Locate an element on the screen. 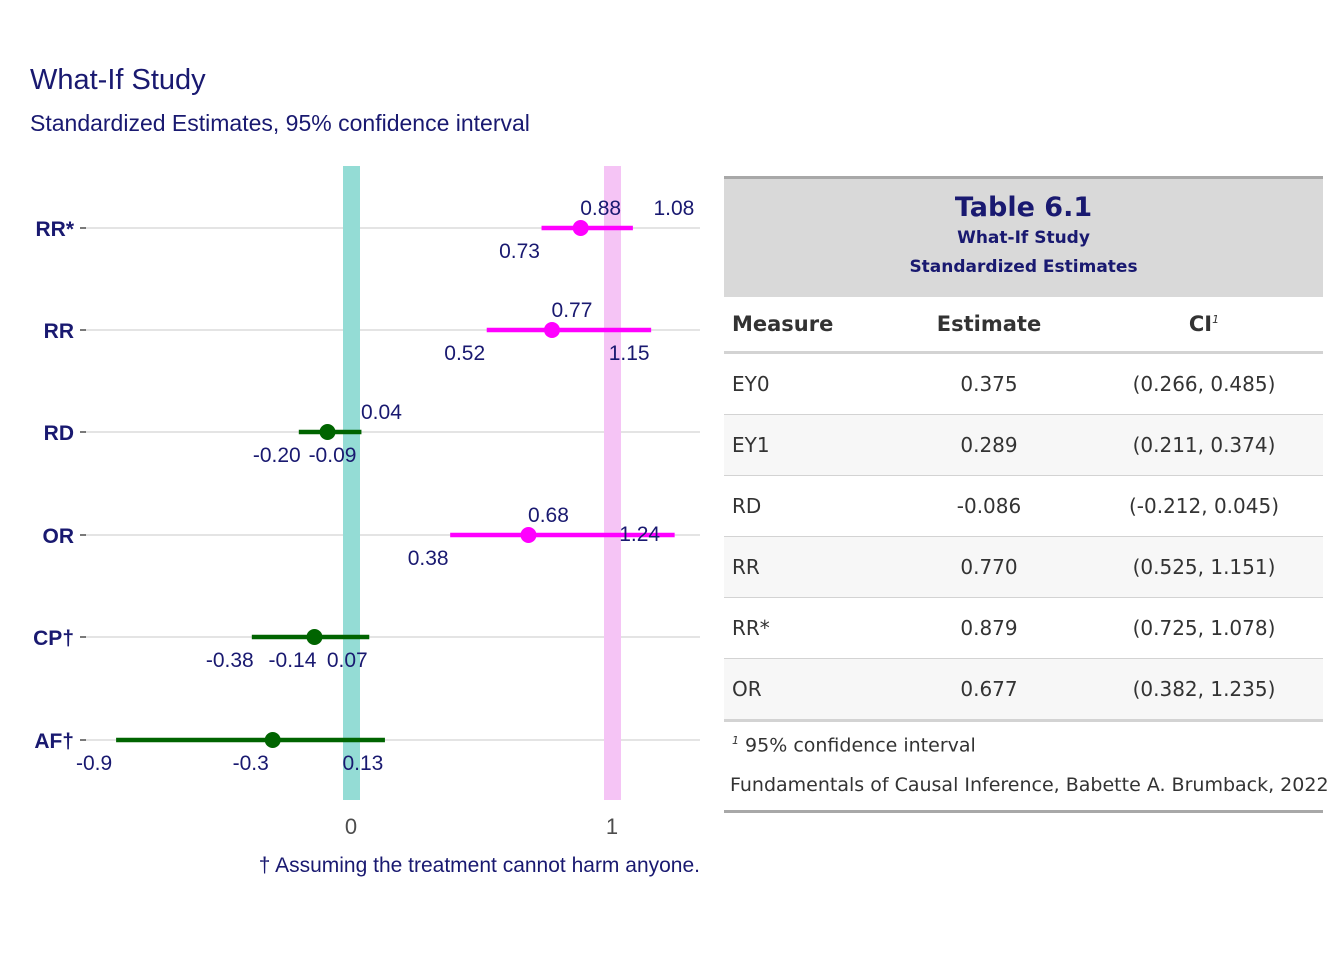 The height and width of the screenshot is (960, 1344). table-subtitle-line: What-If Study is located at coordinates (1023, 238).